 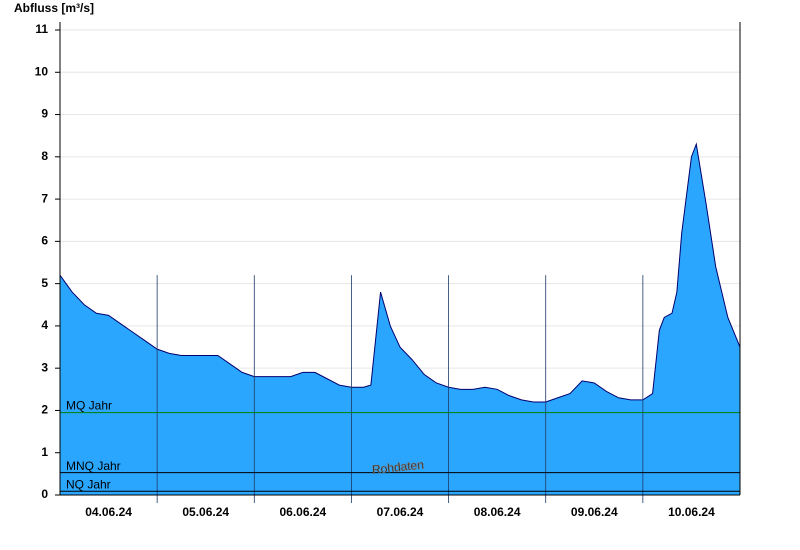 What do you see at coordinates (42, 71) in the screenshot?
I see `y-tick-label: 10` at bounding box center [42, 71].